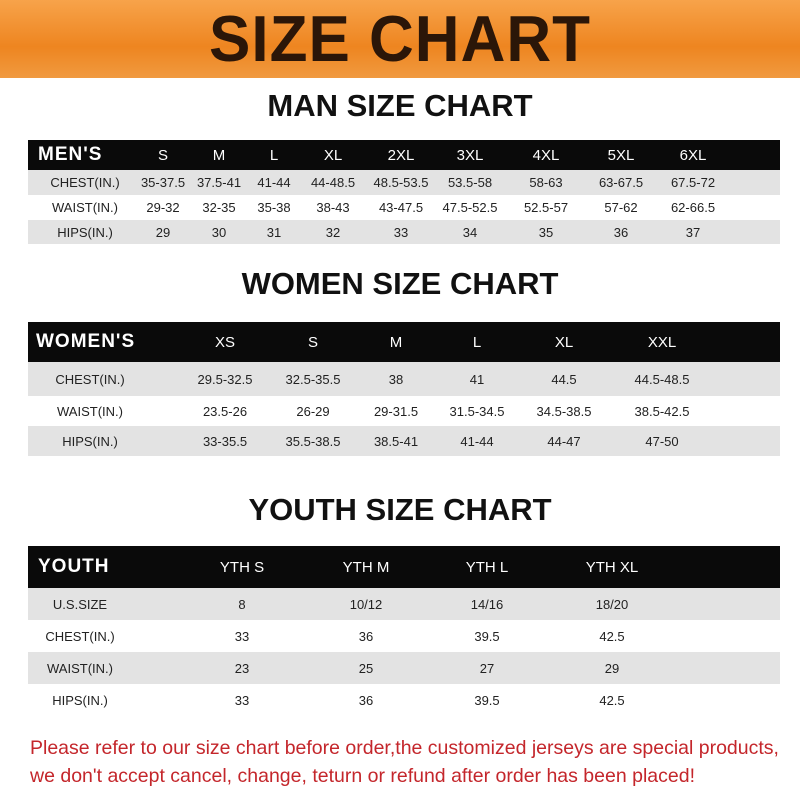  What do you see at coordinates (74, 566) in the screenshot?
I see `table-category-label: YOUTH` at bounding box center [74, 566].